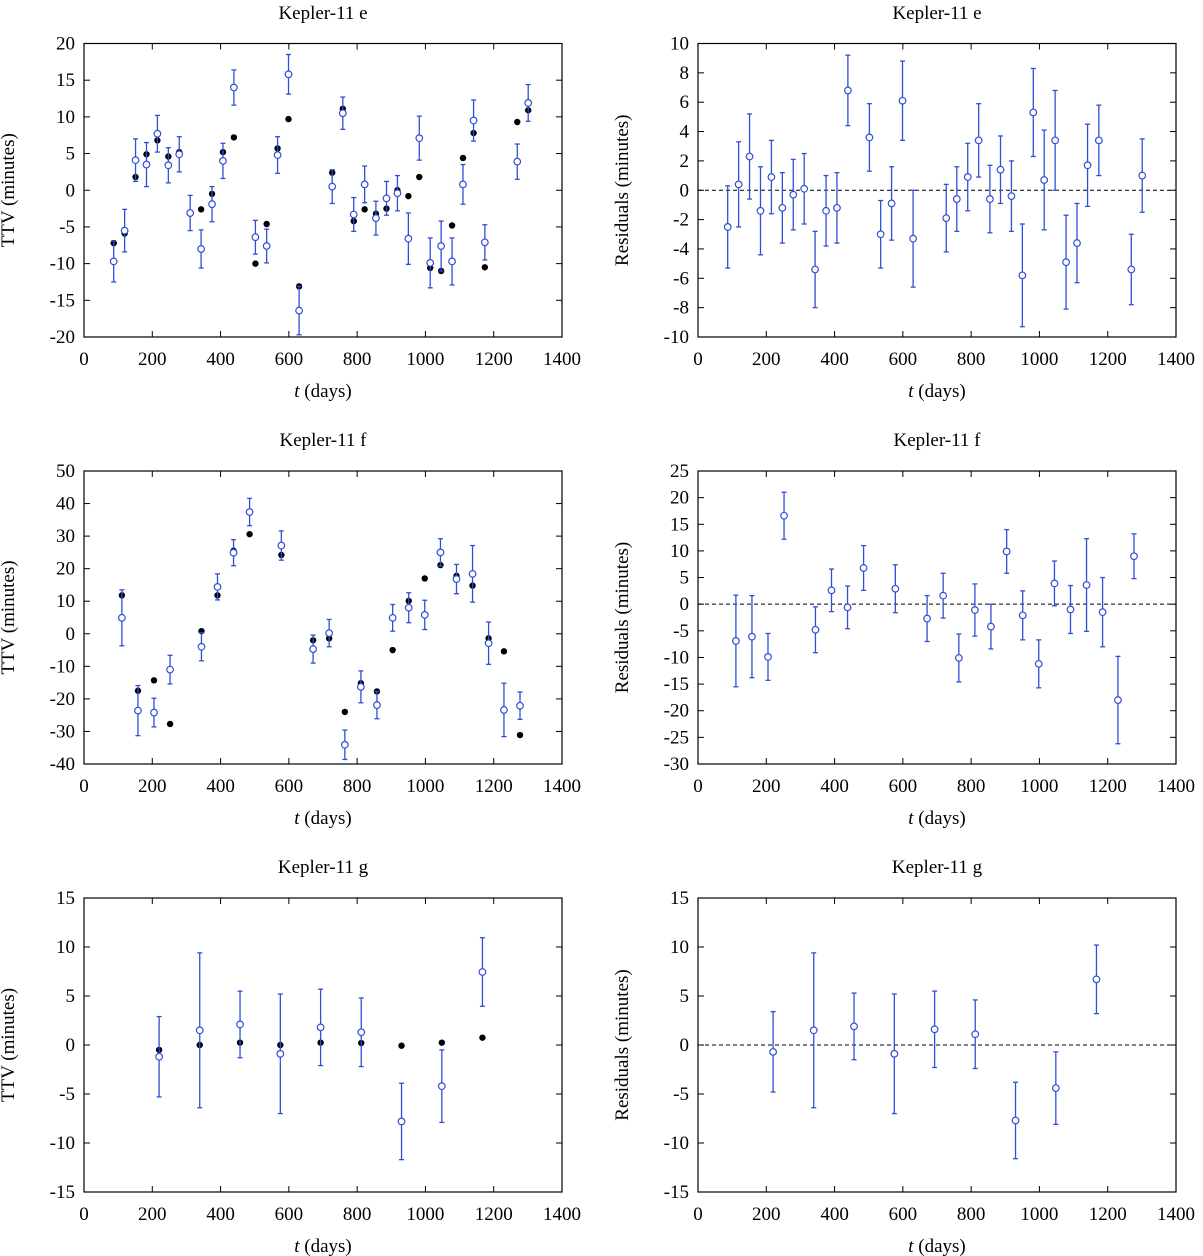 Image resolution: width=1203 pixels, height=1256 pixels. Describe the element at coordinates (971, 359) in the screenshot. I see `x-tick-label: 800` at that location.